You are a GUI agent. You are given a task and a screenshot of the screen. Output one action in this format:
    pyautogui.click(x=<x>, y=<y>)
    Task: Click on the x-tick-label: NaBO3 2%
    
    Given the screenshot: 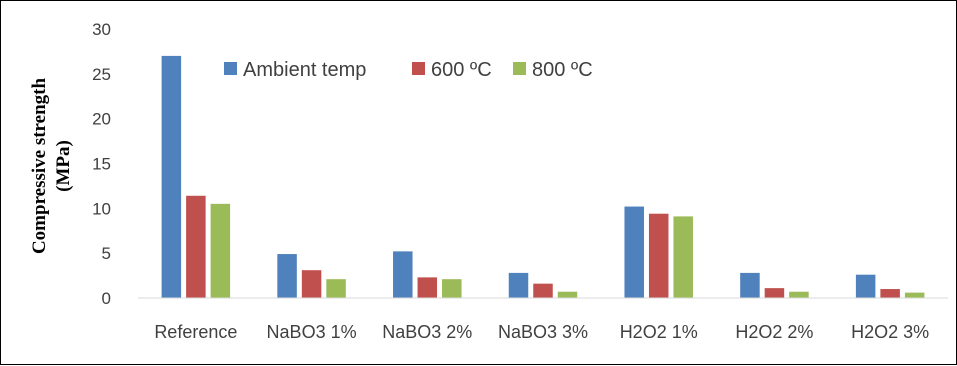 What is the action you would take?
    pyautogui.click(x=427, y=332)
    